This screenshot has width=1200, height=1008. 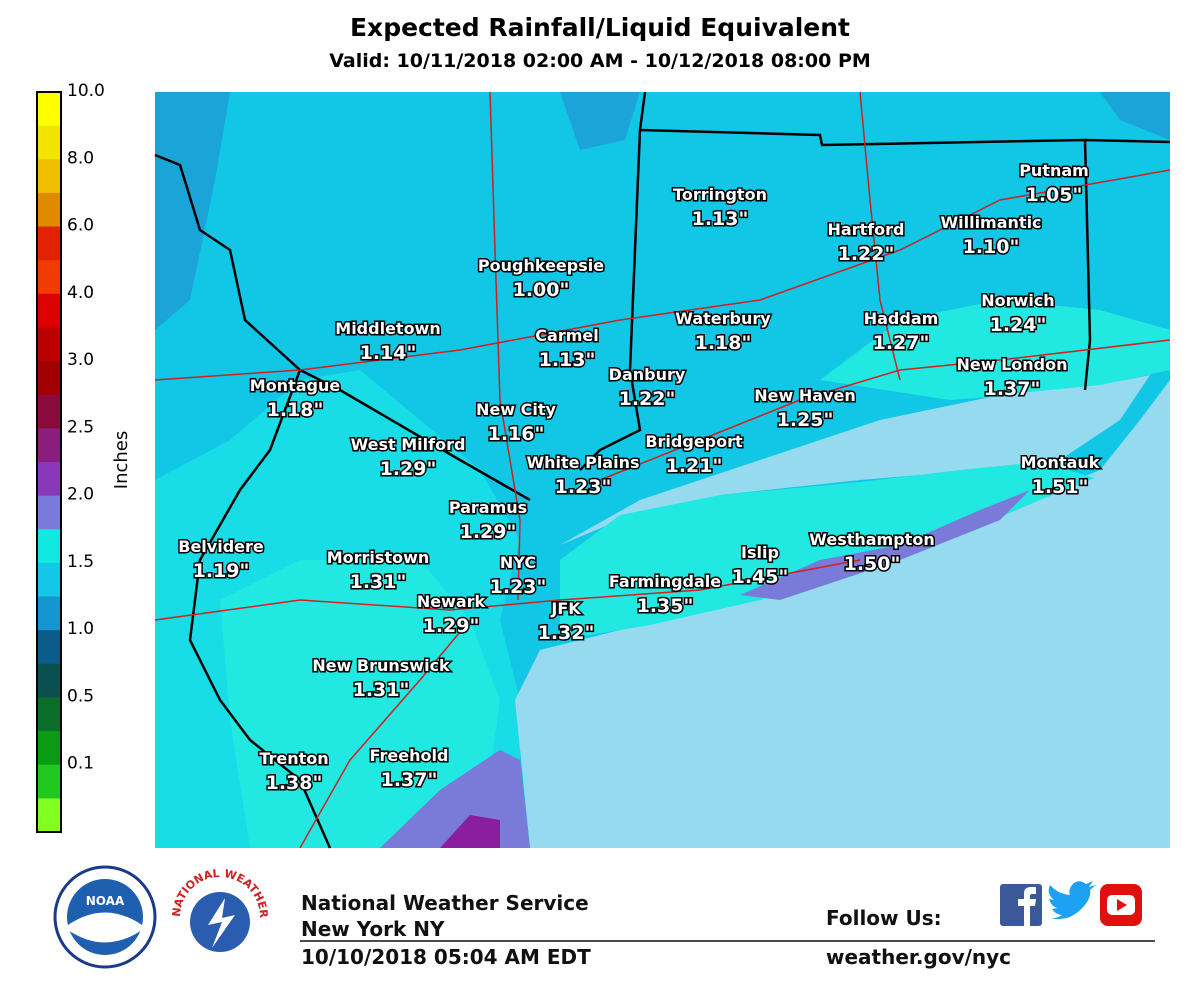 What do you see at coordinates (378, 557) in the screenshot?
I see `city-name: Morristown` at bounding box center [378, 557].